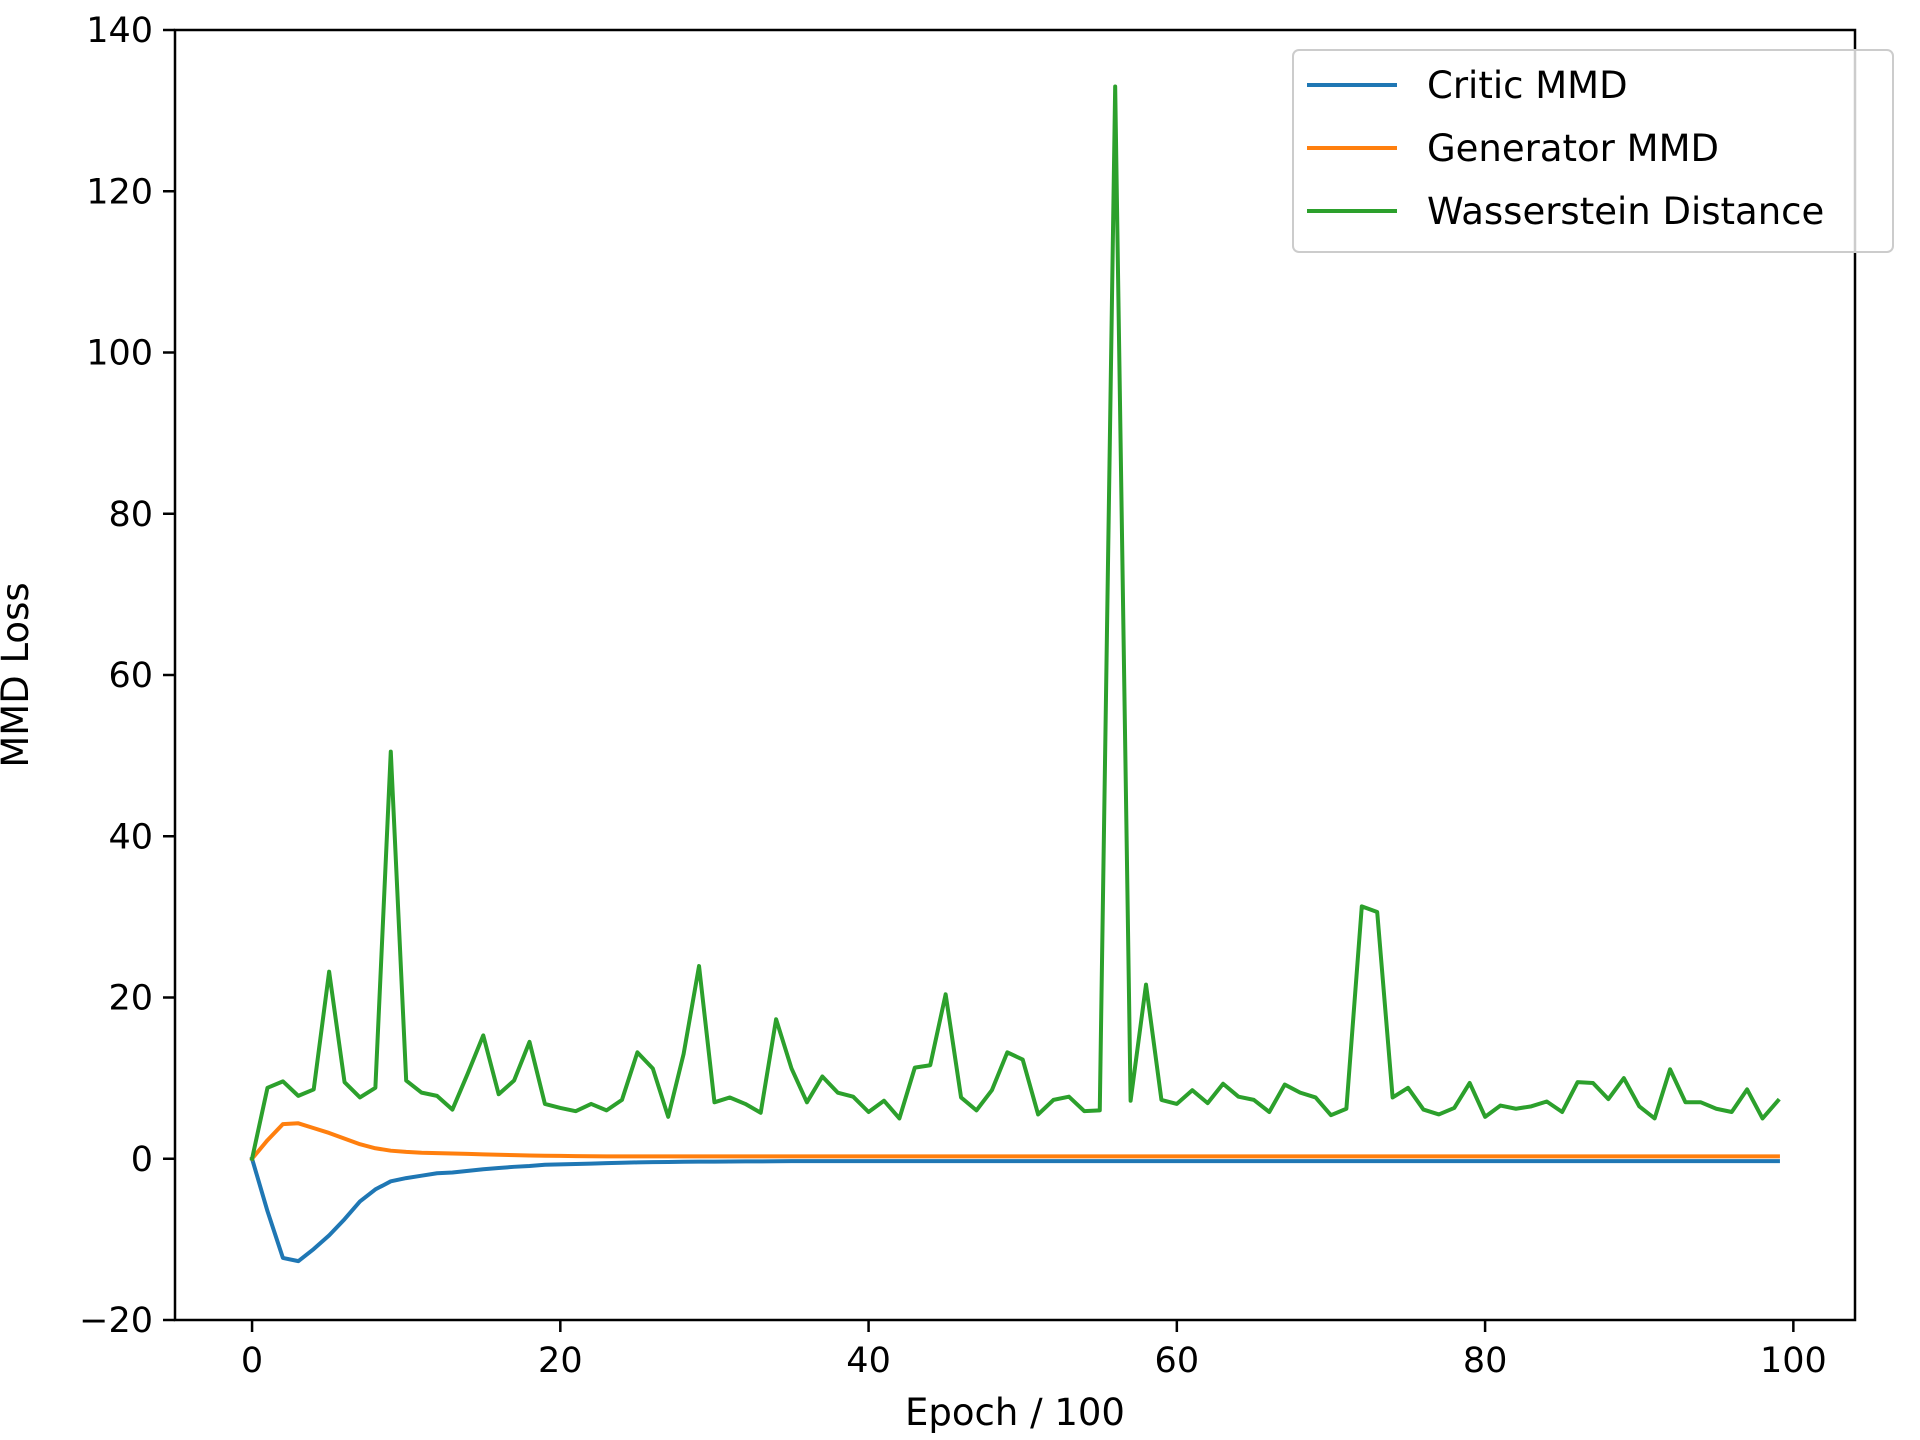 The image size is (1920, 1440). I want to click on legend-box, so click(1593, 151).